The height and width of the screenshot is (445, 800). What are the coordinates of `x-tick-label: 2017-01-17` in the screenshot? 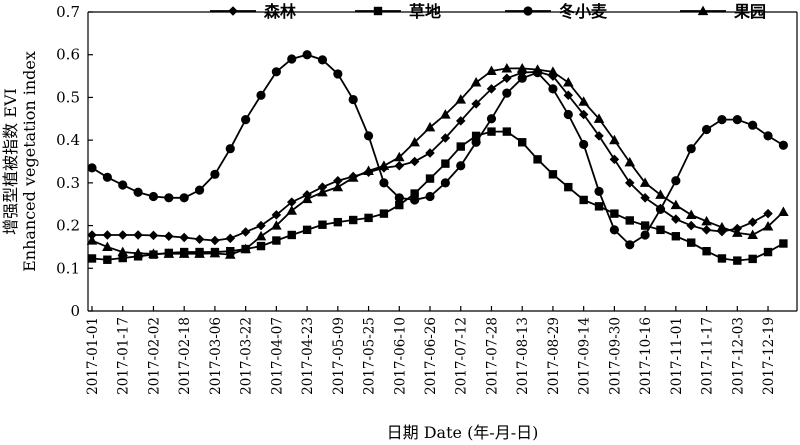 It's located at (124, 356).